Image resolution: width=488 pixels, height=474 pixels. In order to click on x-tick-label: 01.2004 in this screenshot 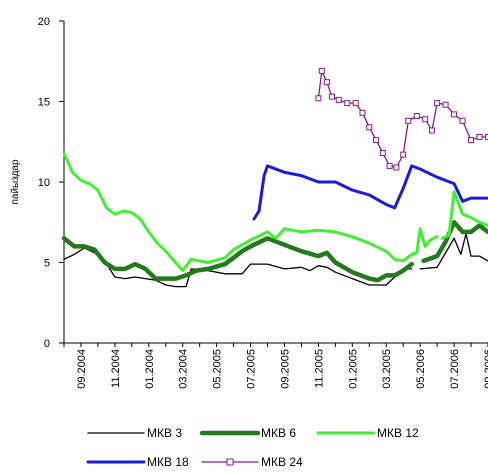, I will do `click(150, 369)`.